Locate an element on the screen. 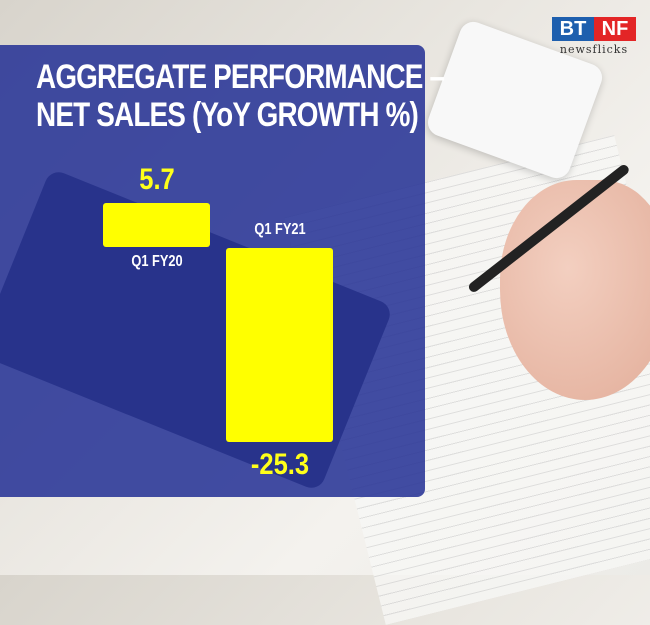 The image size is (650, 625). logo-sub: newsflicks is located at coordinates (594, 49).